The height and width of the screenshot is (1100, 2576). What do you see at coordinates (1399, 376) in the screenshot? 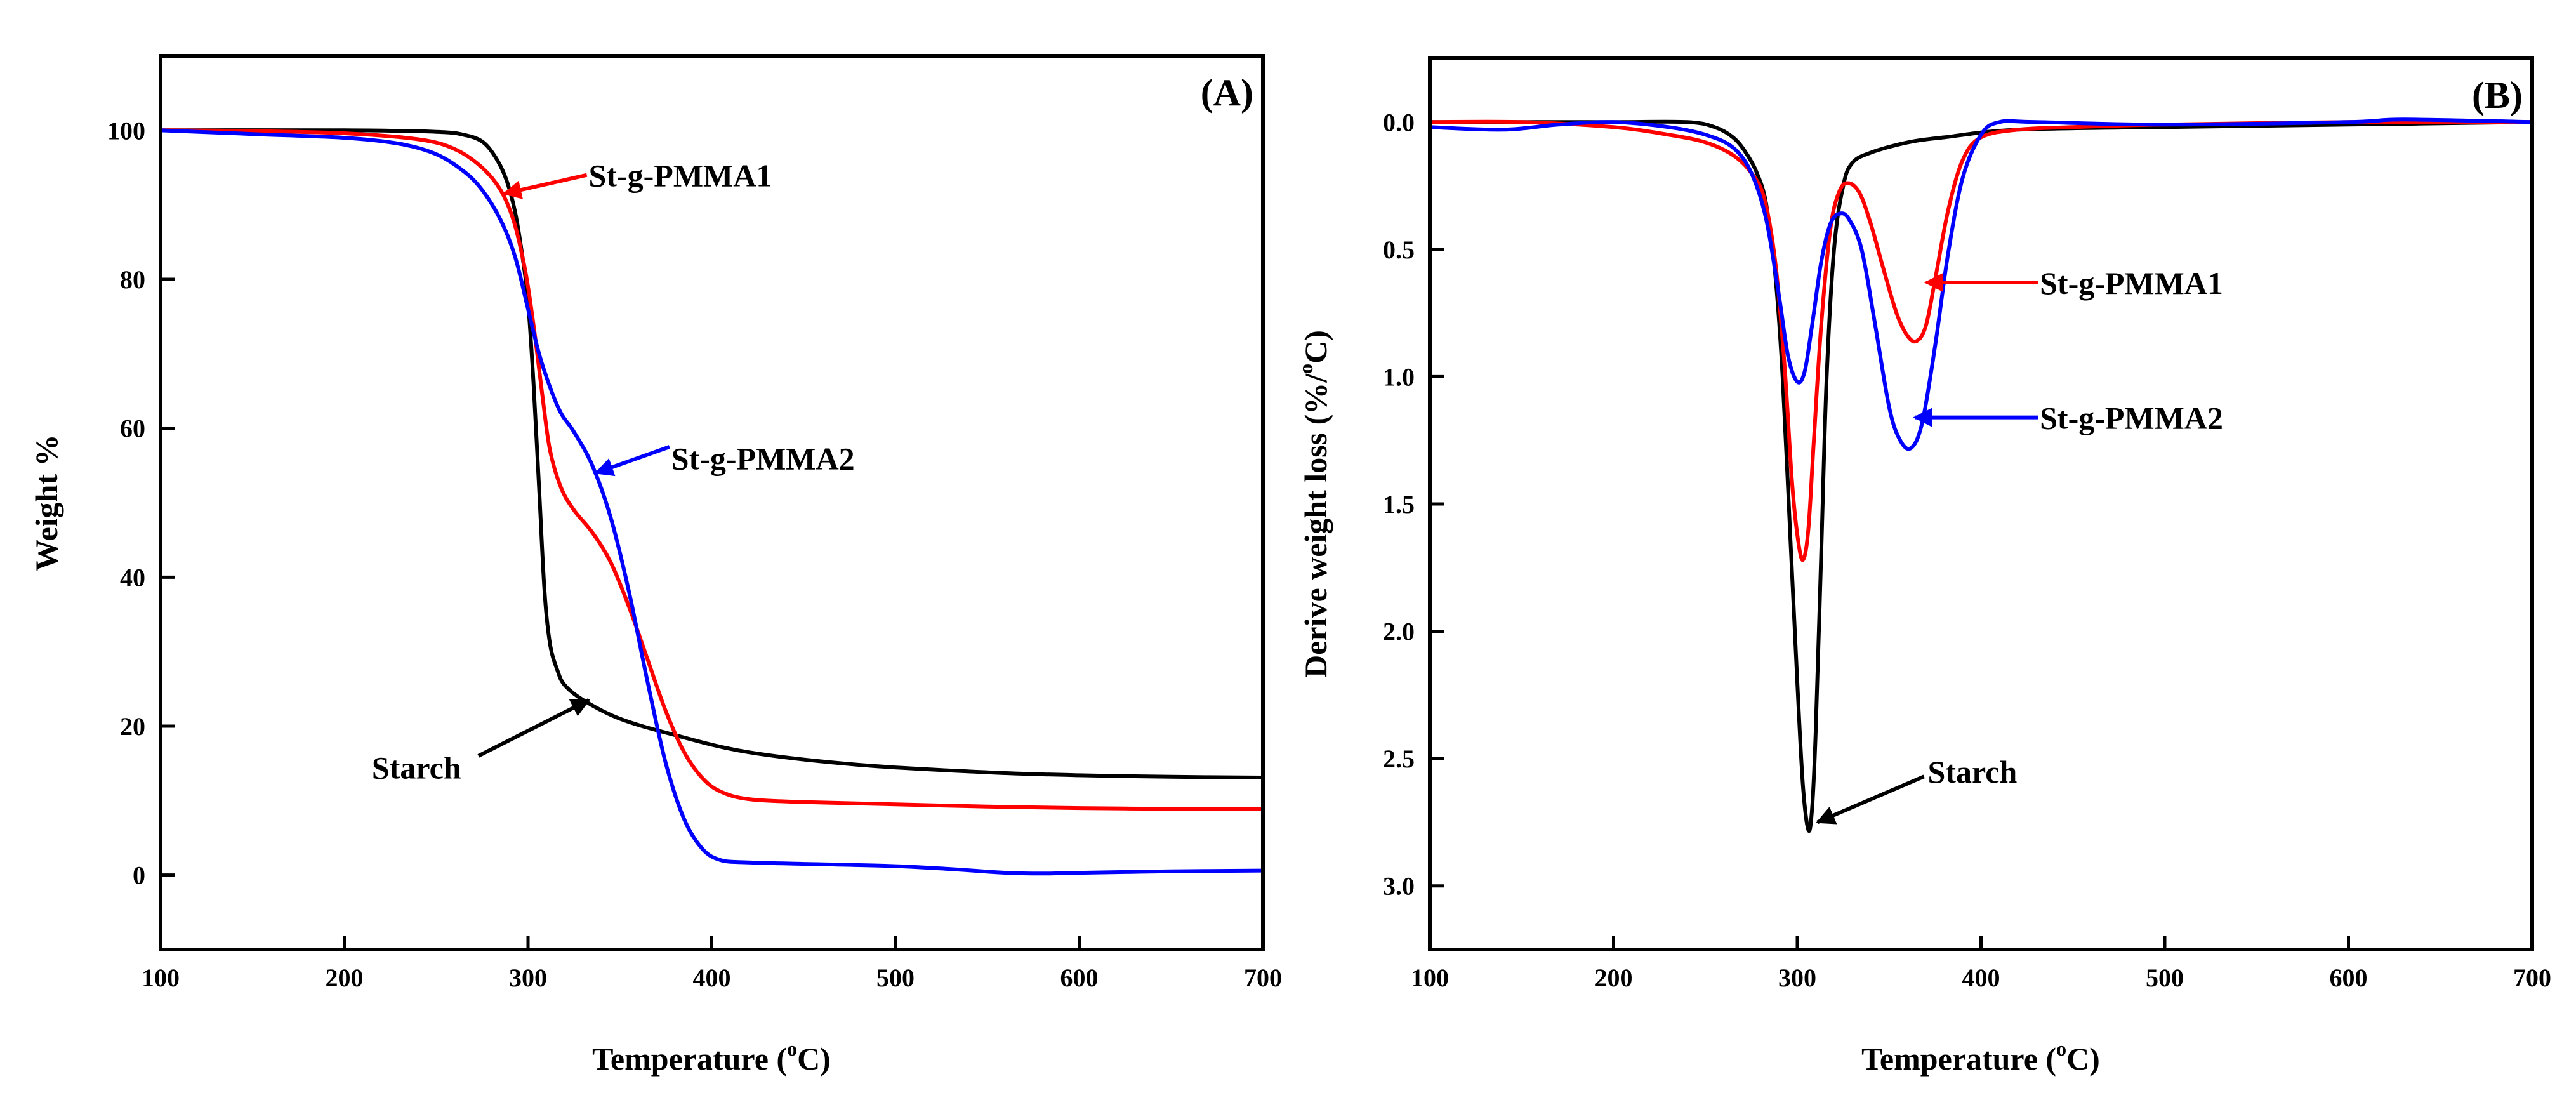
I see `panel-b-y-tick-label: 1.0` at bounding box center [1399, 376].